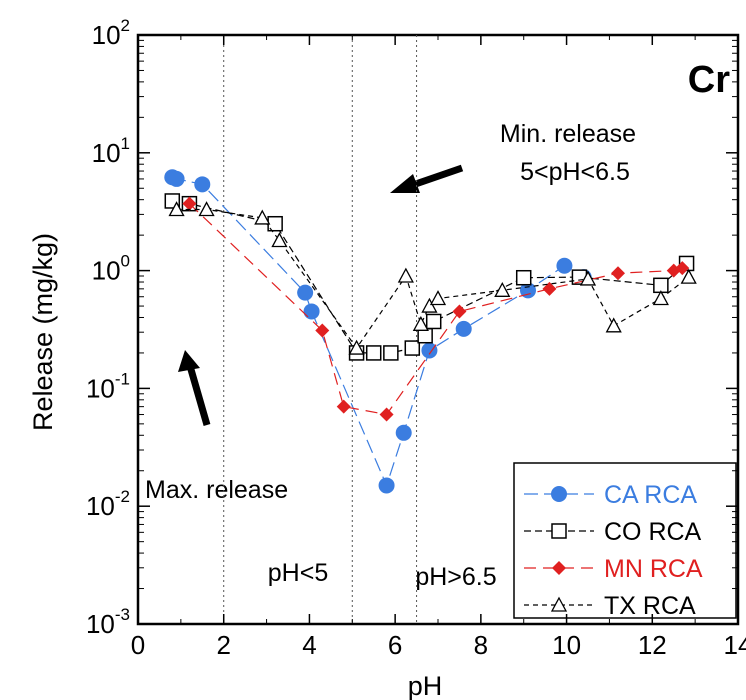  Describe the element at coordinates (575, 172) in the screenshot. I see `annotation-min-release-range: 5<pH<6.5` at that location.